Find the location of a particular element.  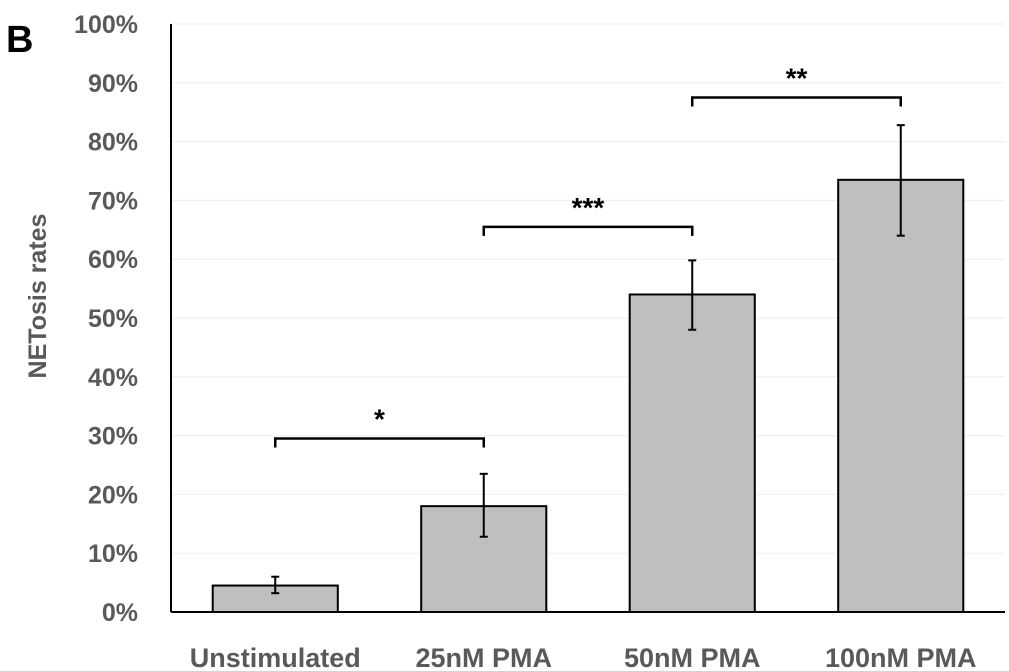

y-tick-label: 80% is located at coordinates (113, 143).